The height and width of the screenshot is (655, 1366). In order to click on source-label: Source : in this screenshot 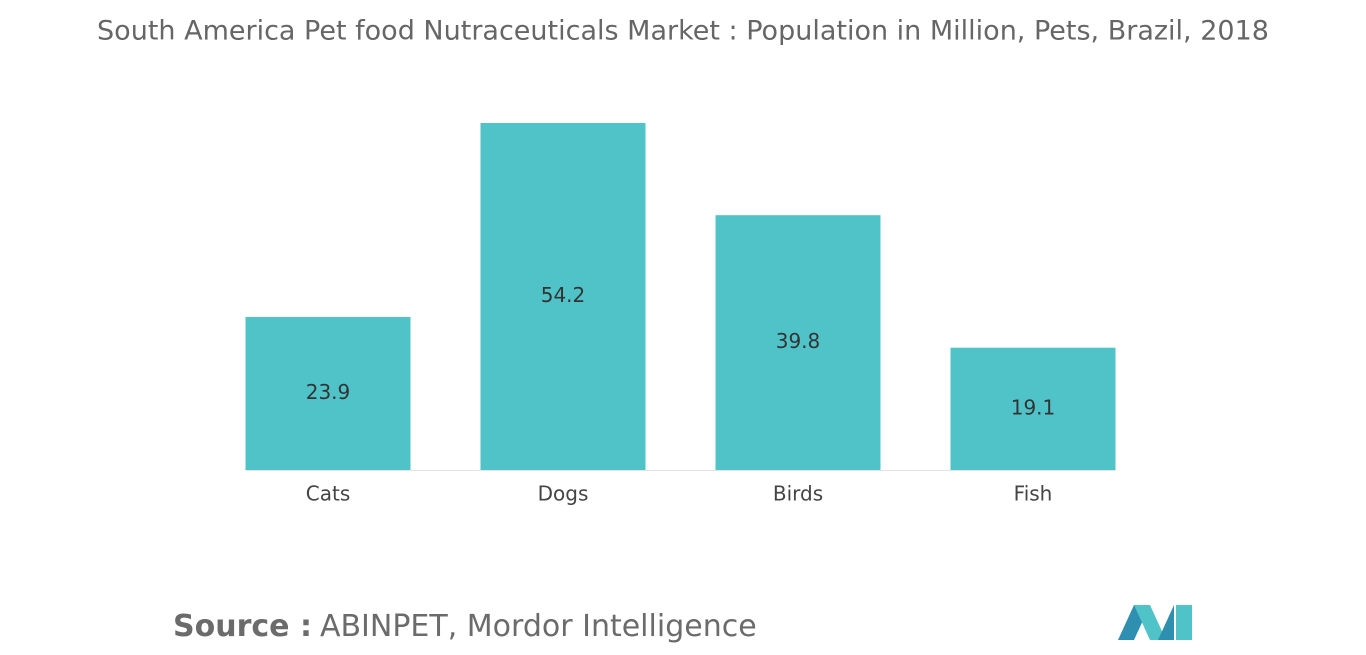, I will do `click(242, 626)`.